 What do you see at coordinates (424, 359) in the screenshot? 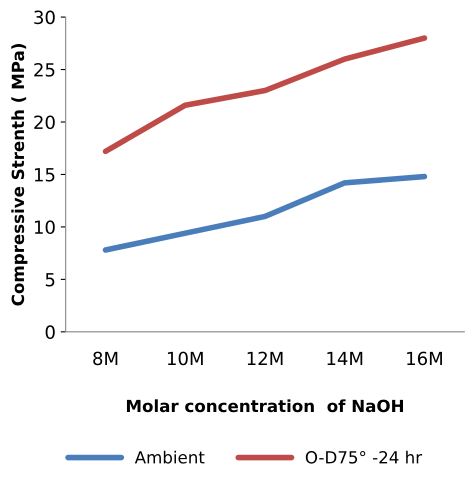
I see `x-tick-label: 16M` at bounding box center [424, 359].